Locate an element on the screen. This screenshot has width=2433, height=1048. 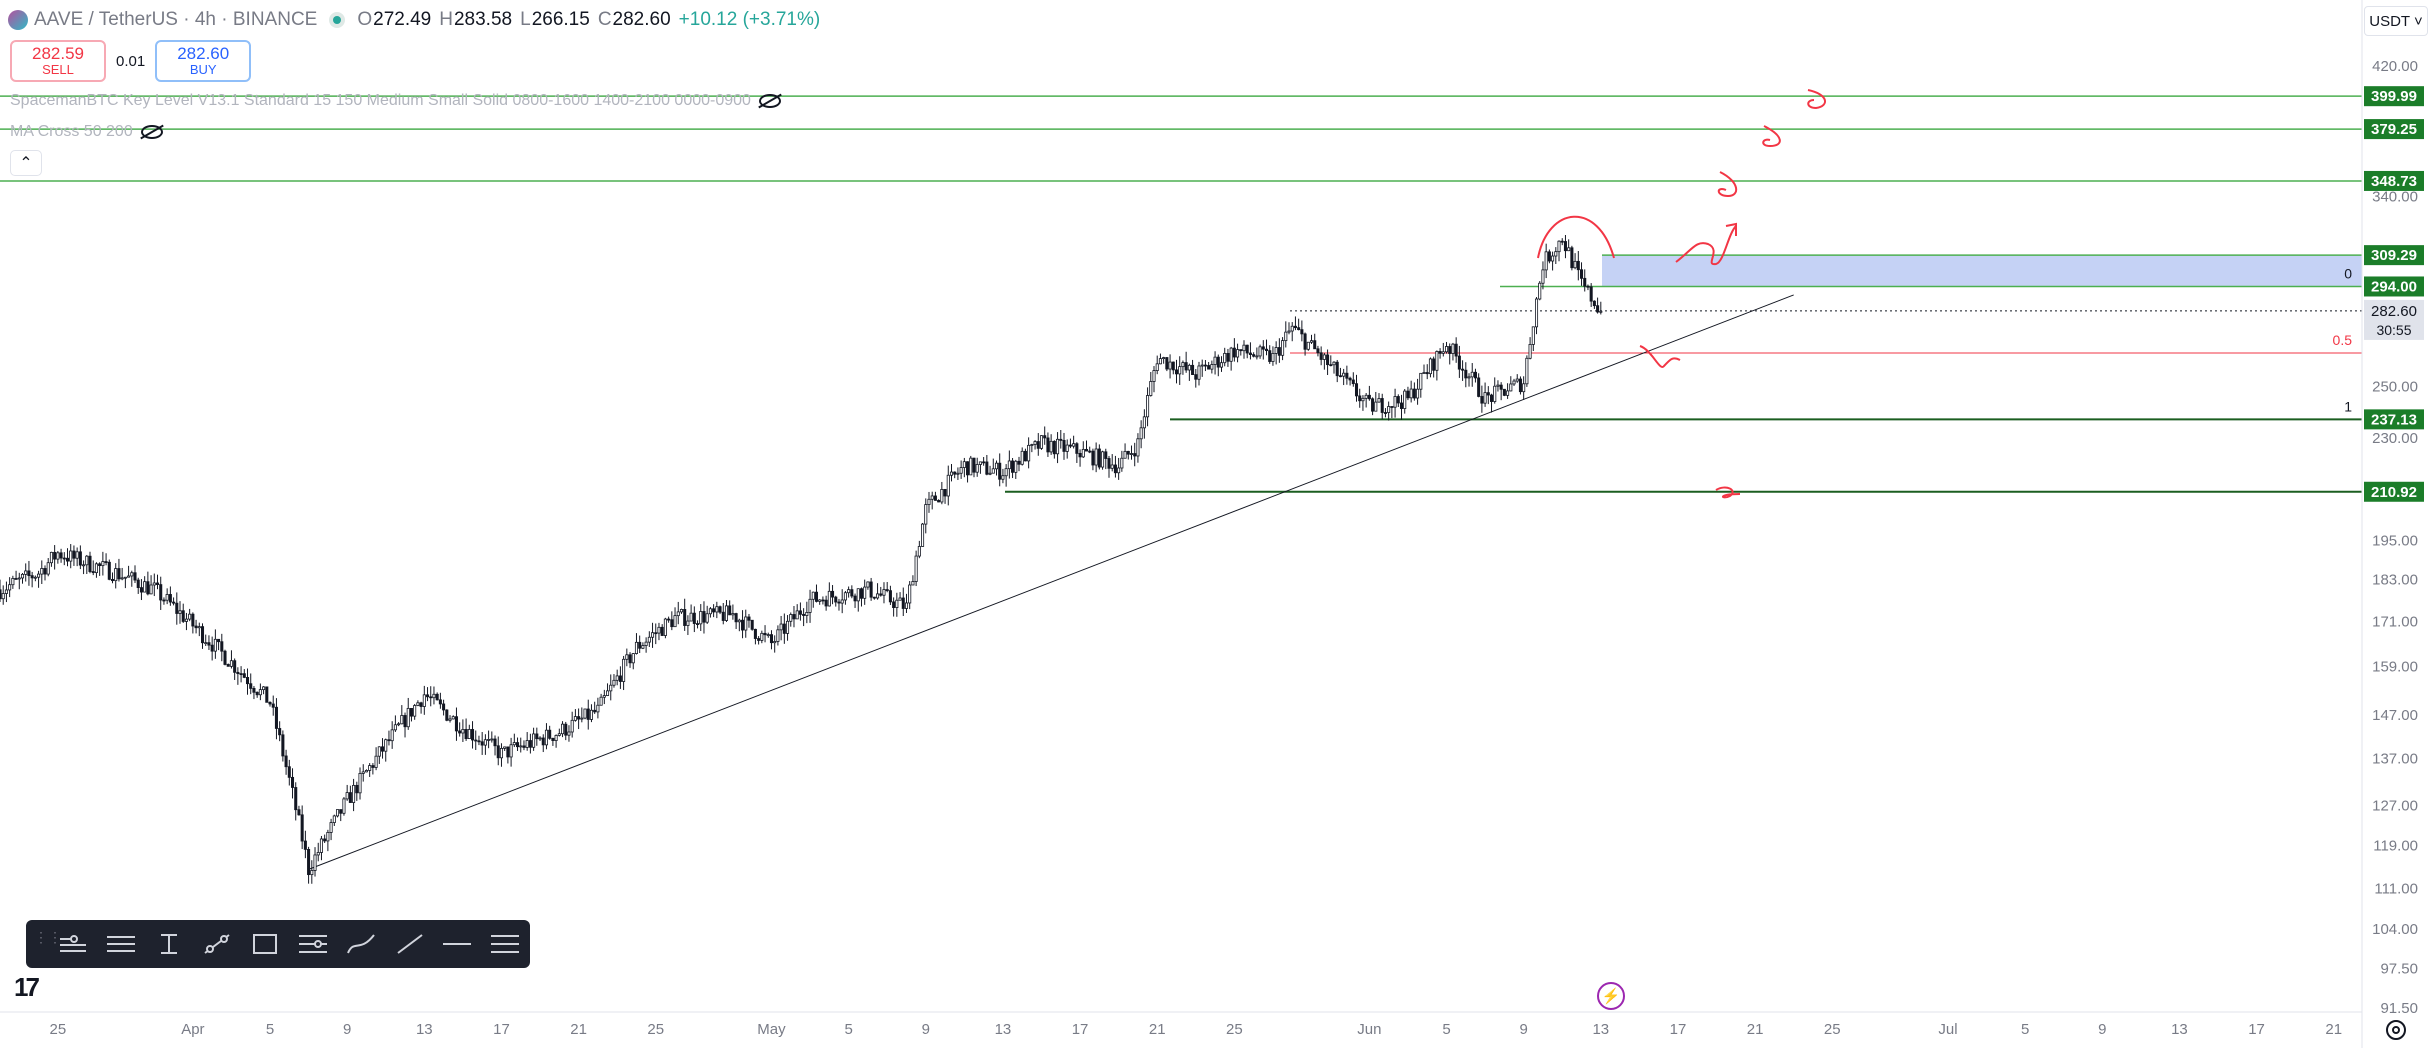
svg-text: 379.25 is located at coordinates (2394, 129).